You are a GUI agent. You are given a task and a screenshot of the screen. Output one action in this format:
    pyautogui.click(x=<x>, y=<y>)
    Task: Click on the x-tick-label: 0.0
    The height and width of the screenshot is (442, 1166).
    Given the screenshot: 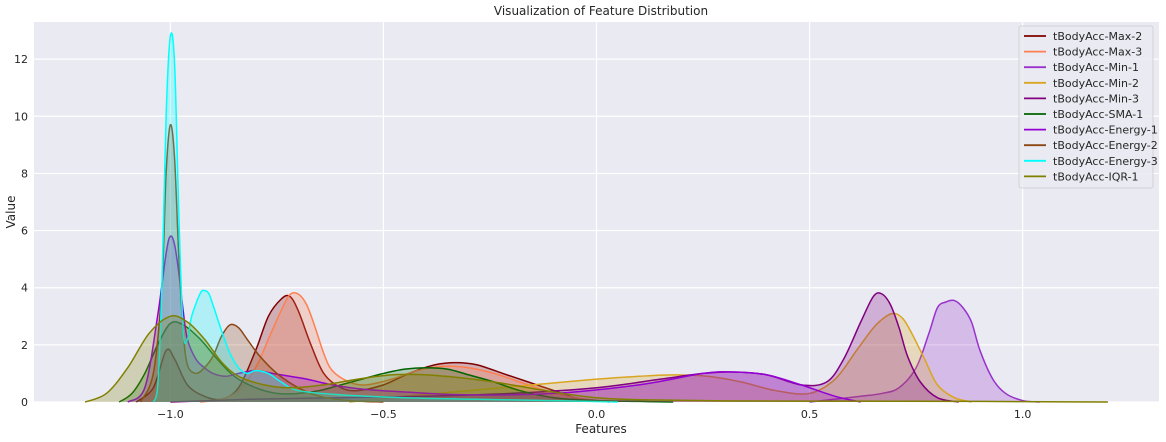 What is the action you would take?
    pyautogui.click(x=597, y=414)
    